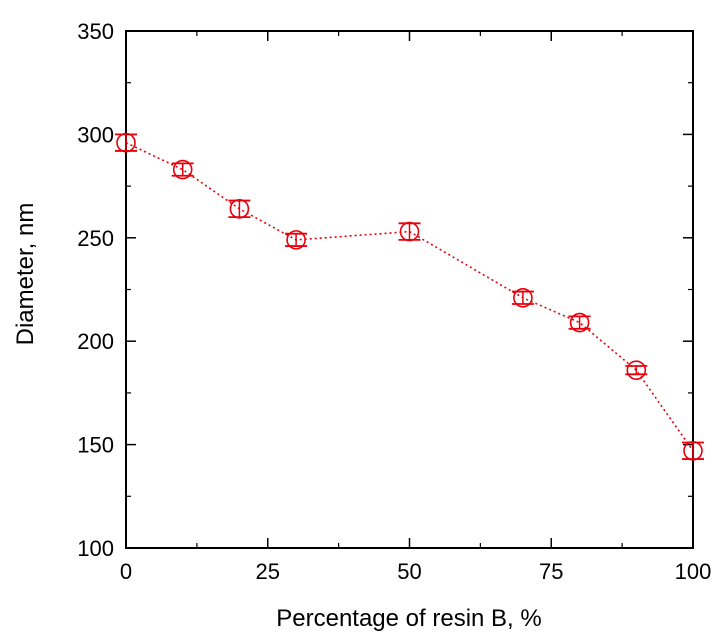 The width and height of the screenshot is (719, 632). I want to click on y-tick-label: 250, so click(95, 238).